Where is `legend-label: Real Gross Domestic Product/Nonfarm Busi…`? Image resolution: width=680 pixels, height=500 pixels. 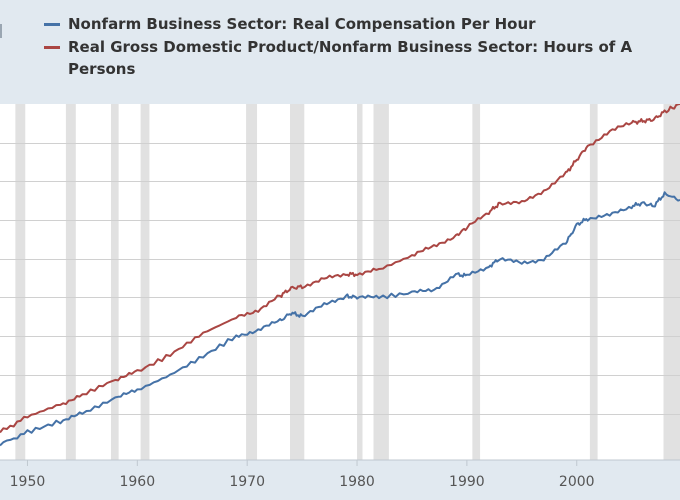
legend-label: Real Gross Domestic Product/Nonfarm Busi… is located at coordinates (350, 47).